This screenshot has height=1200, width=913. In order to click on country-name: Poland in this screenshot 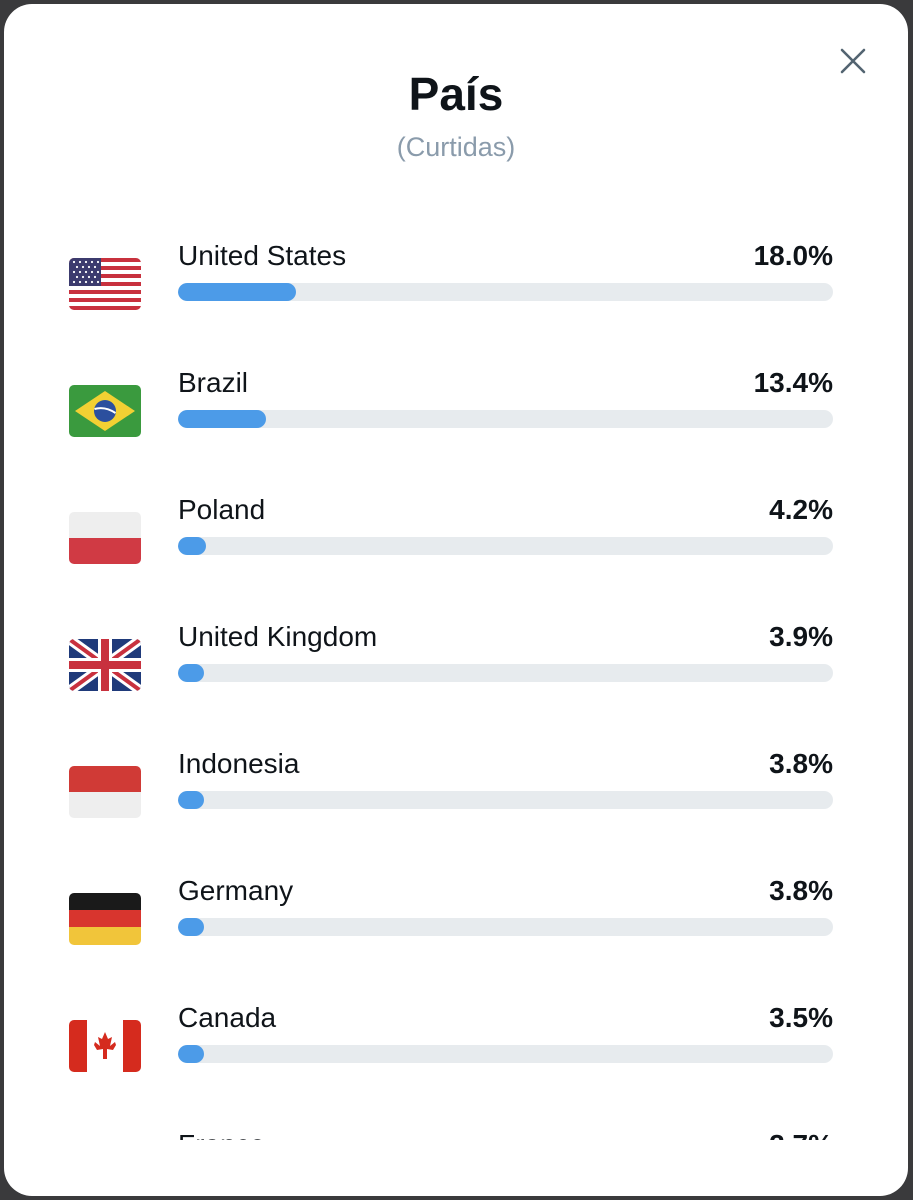, I will do `click(222, 509)`.